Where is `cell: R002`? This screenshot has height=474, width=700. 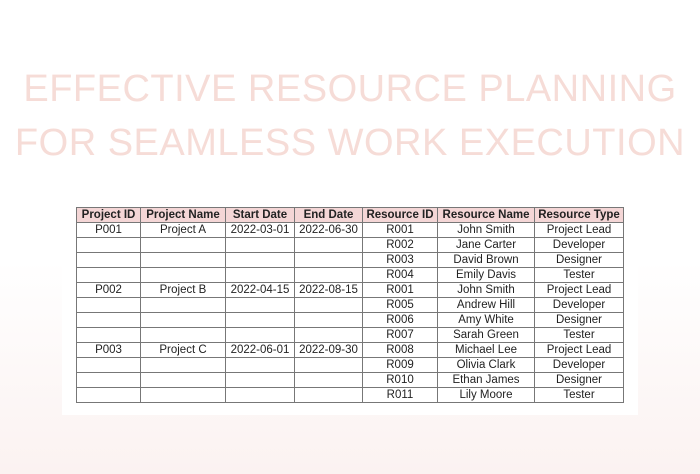 cell: R002 is located at coordinates (400, 245).